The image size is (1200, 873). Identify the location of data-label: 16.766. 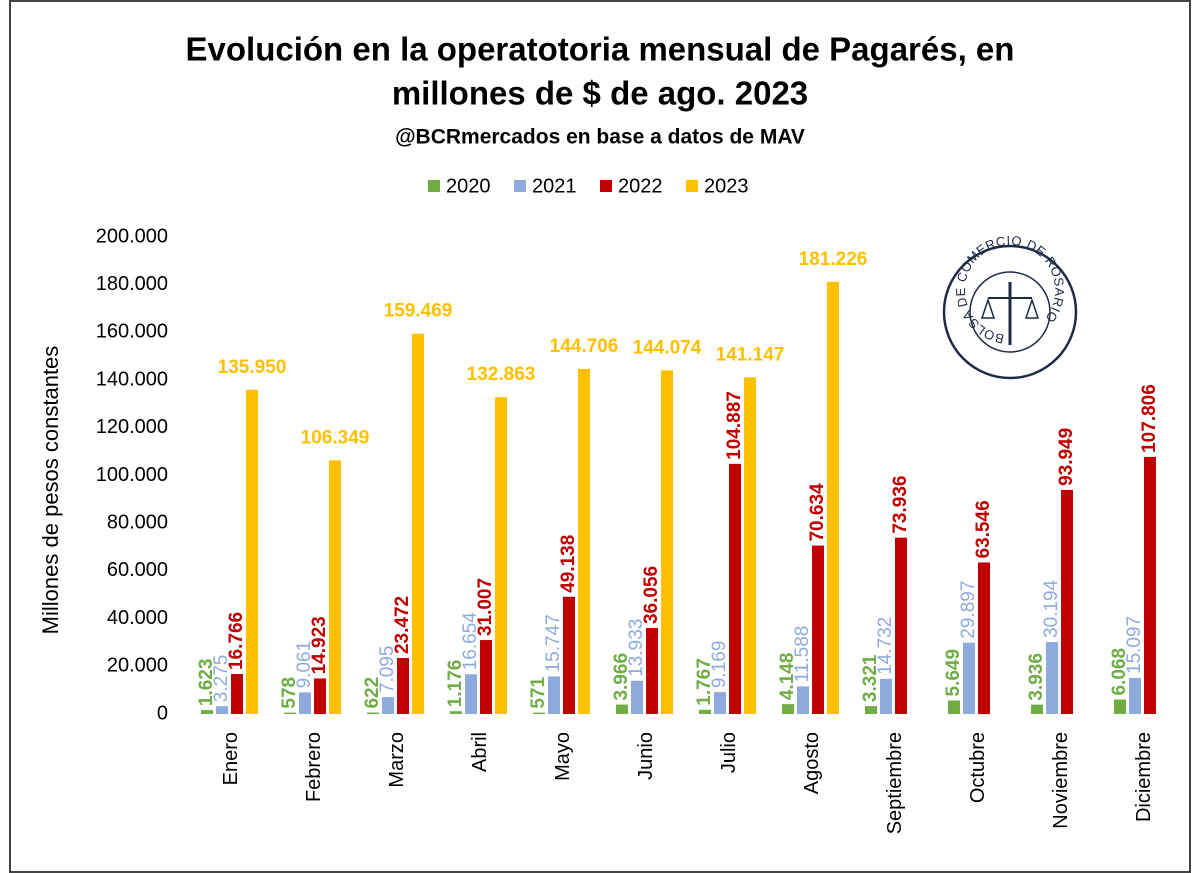
(236, 641).